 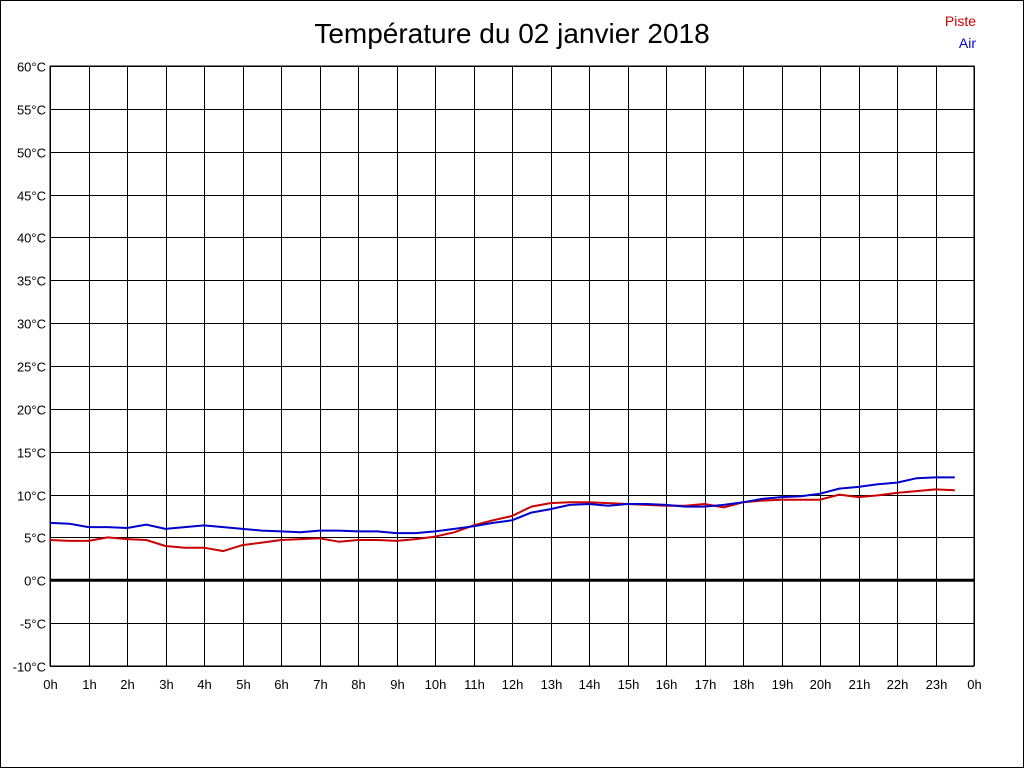 What do you see at coordinates (474, 684) in the screenshot?
I see `x-tick-label: 11h` at bounding box center [474, 684].